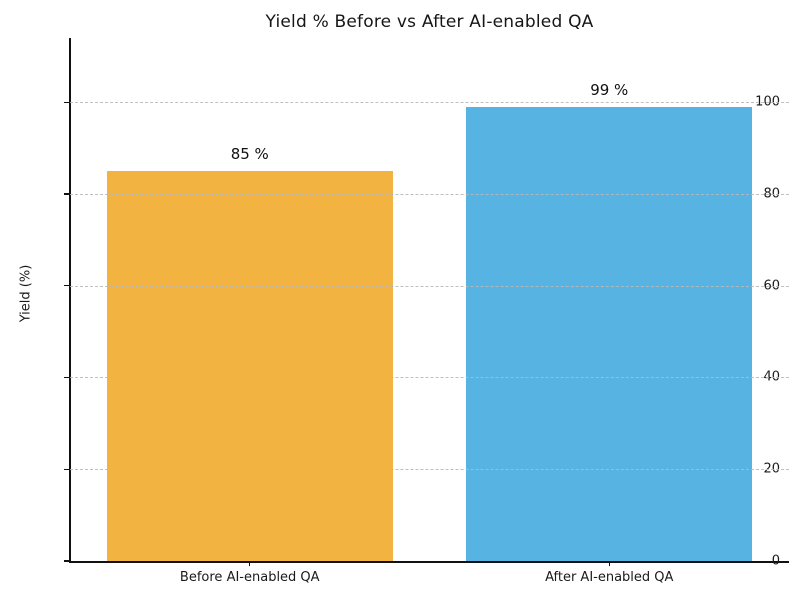 Image resolution: width=800 pixels, height=600 pixels. What do you see at coordinates (70, 299) in the screenshot?
I see `y-axis-spine` at bounding box center [70, 299].